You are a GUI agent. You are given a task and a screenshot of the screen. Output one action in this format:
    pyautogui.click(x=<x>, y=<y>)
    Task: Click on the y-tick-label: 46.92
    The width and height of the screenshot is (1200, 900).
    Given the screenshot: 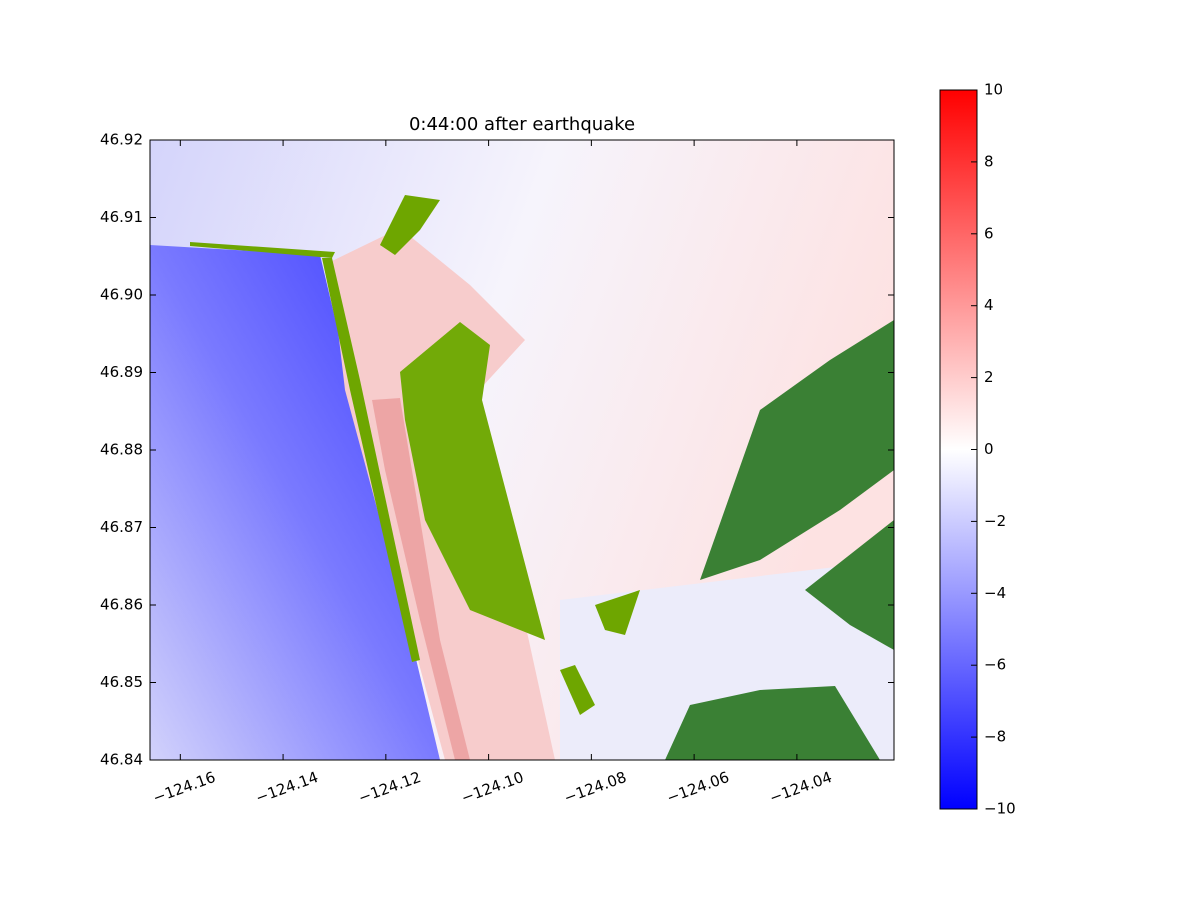 What is the action you would take?
    pyautogui.click(x=121, y=140)
    